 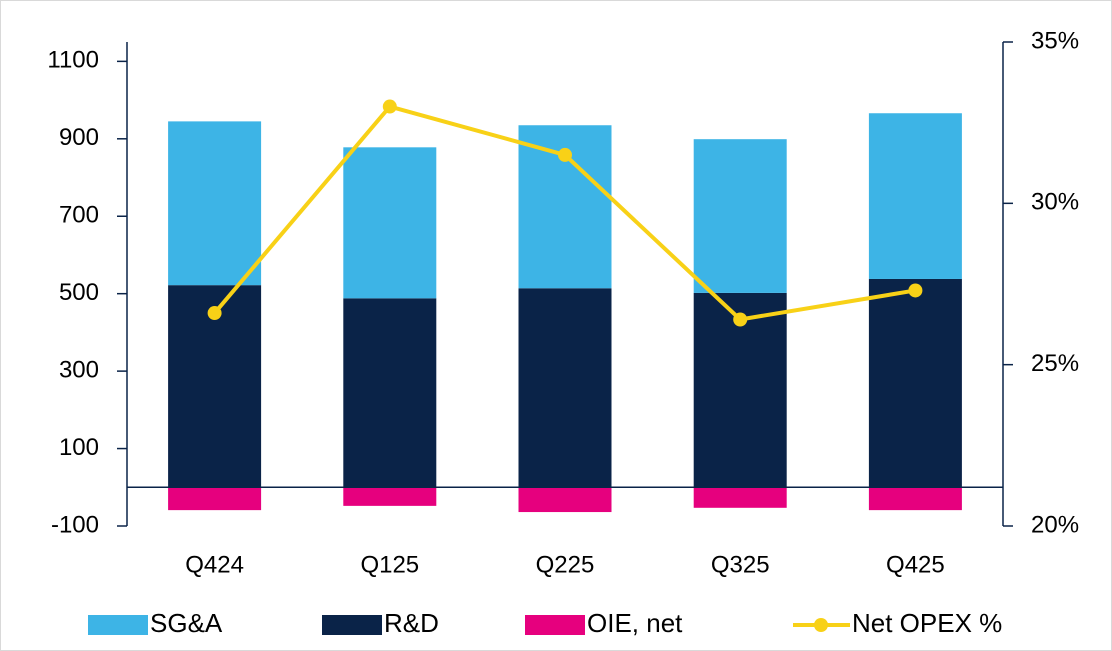 What do you see at coordinates (79, 215) in the screenshot?
I see `y-tick-label: 700` at bounding box center [79, 215].